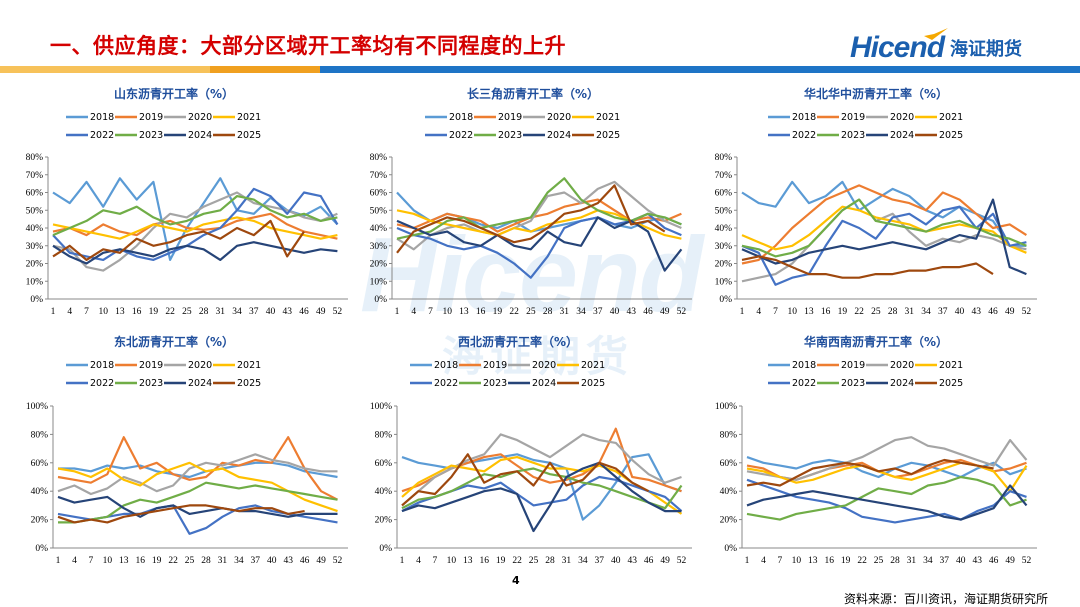 This screenshot has width=1080, height=607. Describe the element at coordinates (726, 407) in the screenshot. I see `y-tick-label: 100%` at that location.